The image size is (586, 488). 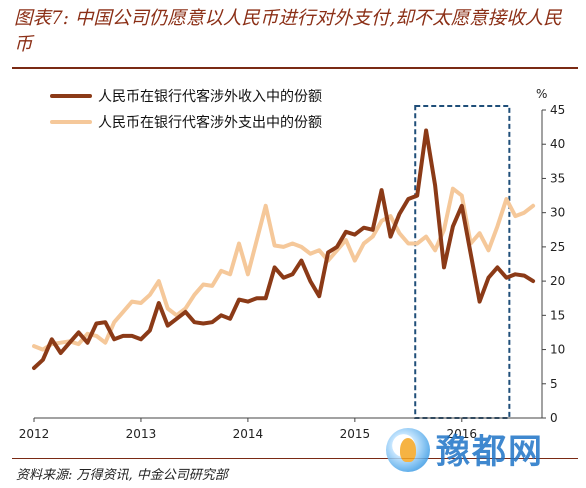 I want to click on highlight-box, so click(x=462, y=262).